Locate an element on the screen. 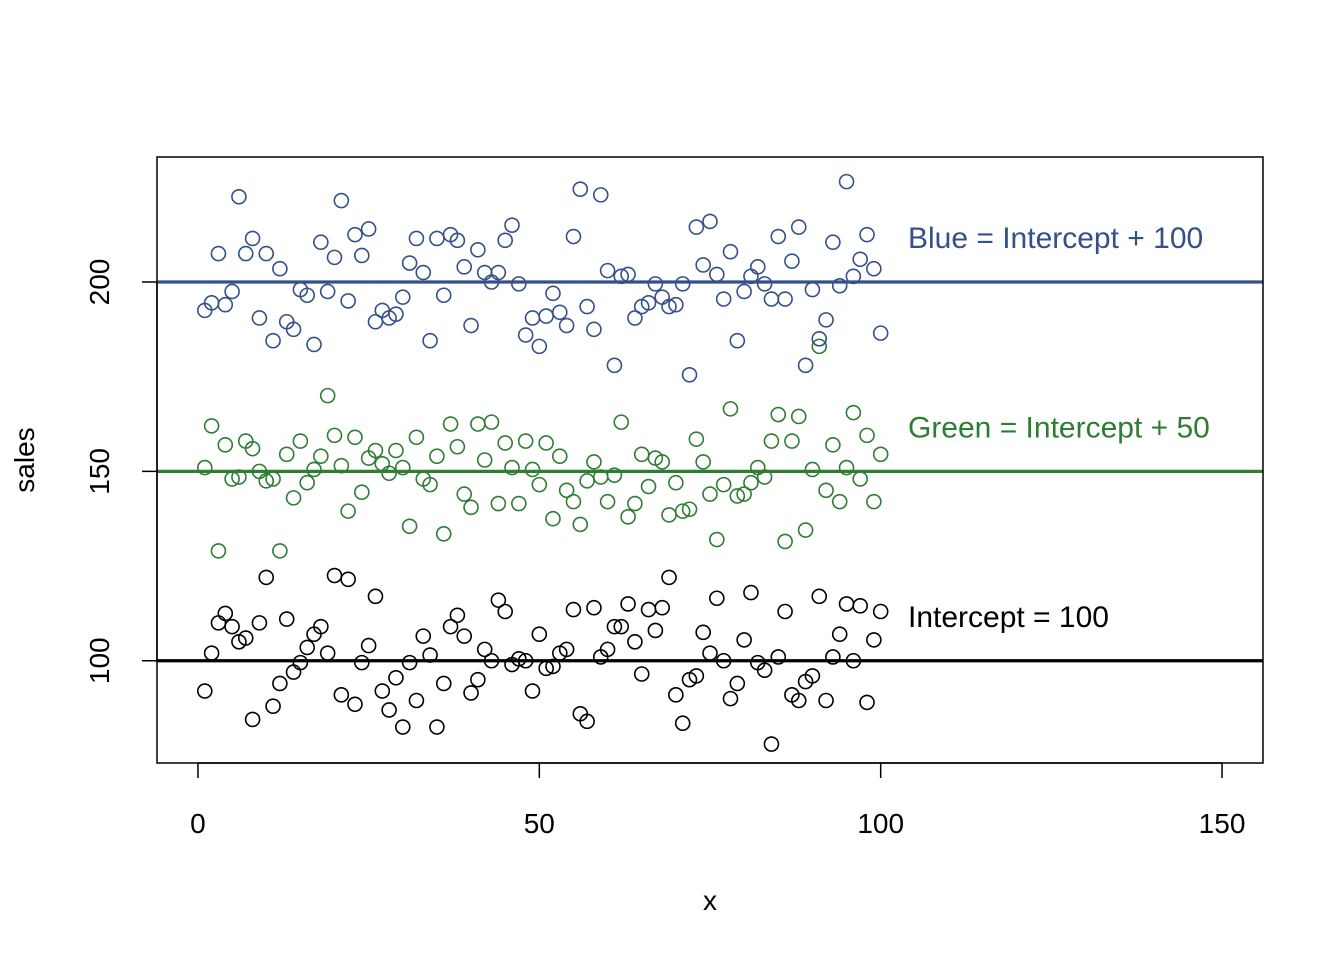 This screenshot has height=960, width=1344. annotation-black: Intercept = 100 is located at coordinates (1008, 617).